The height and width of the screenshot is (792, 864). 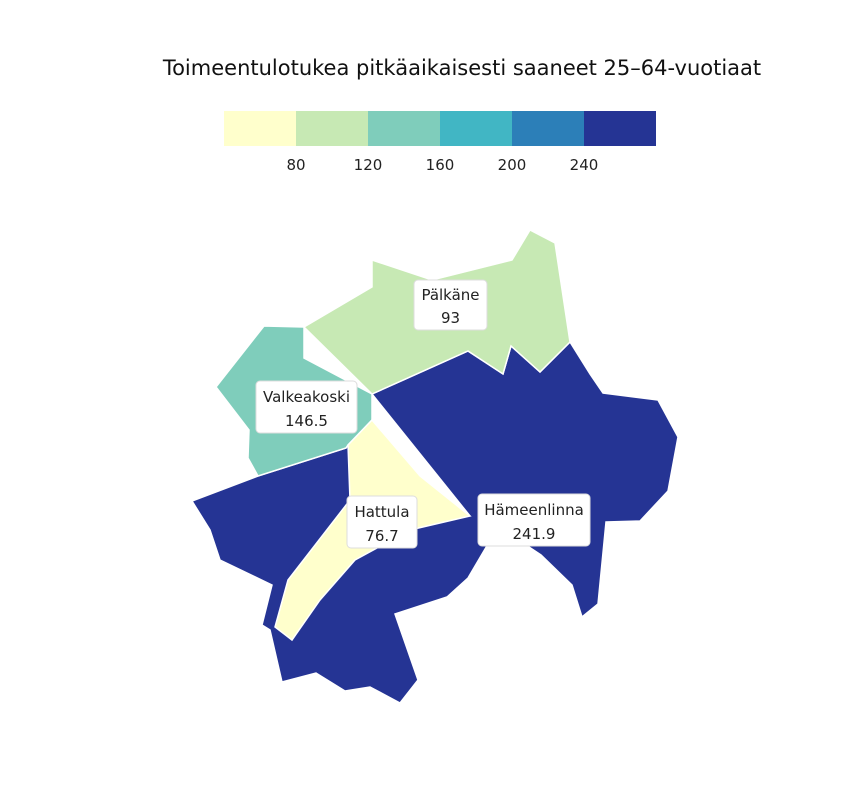 I want to click on region-name: Hämeenlinna, so click(x=534, y=510).